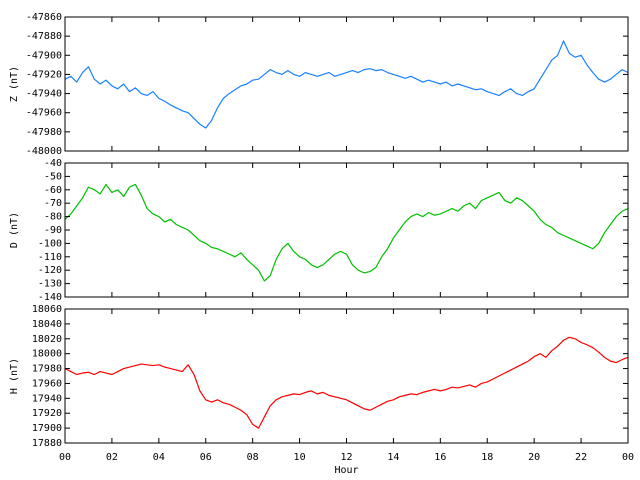  I want to click on y-axis-label: Z (nT), so click(14, 84).